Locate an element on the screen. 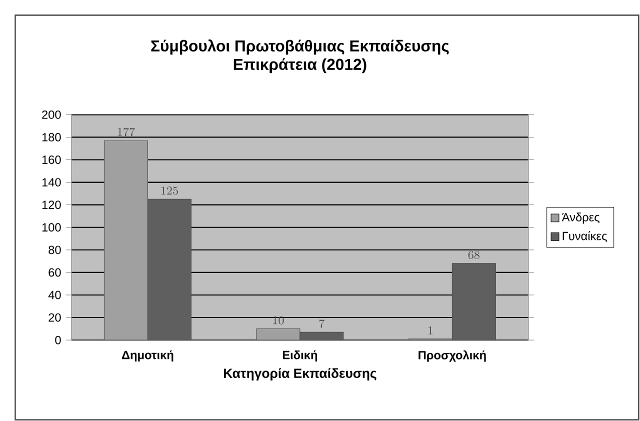 The image size is (640, 421). y-tick-label: 140 is located at coordinates (51, 182).